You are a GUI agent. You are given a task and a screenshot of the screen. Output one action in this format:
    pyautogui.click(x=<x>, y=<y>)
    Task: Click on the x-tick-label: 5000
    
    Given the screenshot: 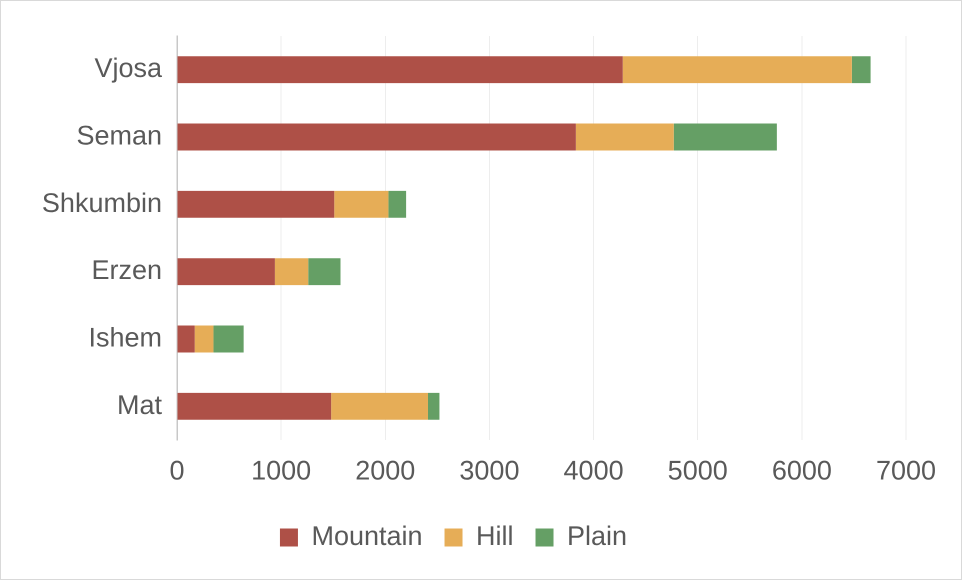 What is the action you would take?
    pyautogui.click(x=698, y=471)
    